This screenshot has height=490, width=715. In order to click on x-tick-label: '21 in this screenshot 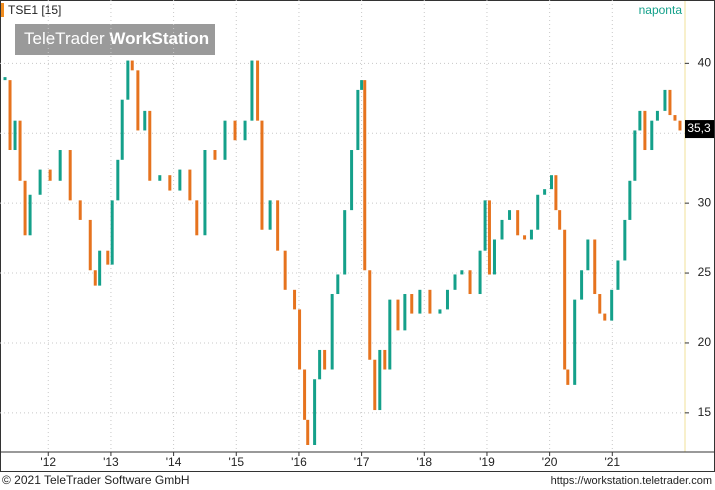, I will do `click(612, 462)`.